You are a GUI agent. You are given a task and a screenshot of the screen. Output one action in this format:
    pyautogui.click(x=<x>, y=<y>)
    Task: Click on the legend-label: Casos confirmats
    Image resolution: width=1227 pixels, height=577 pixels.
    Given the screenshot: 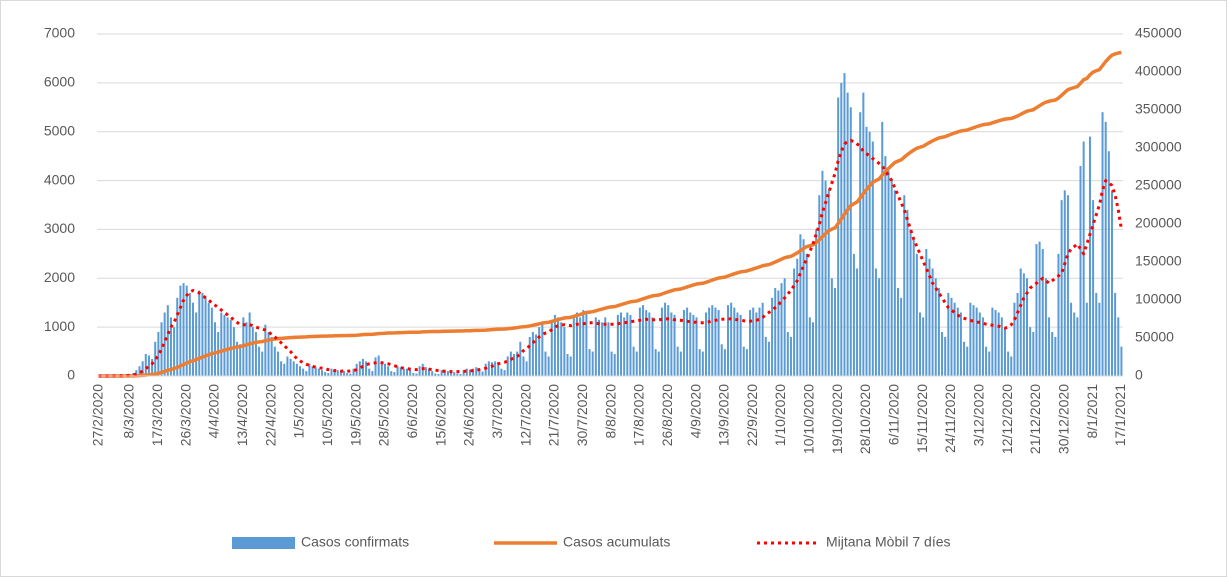 What is the action you would take?
    pyautogui.click(x=355, y=542)
    